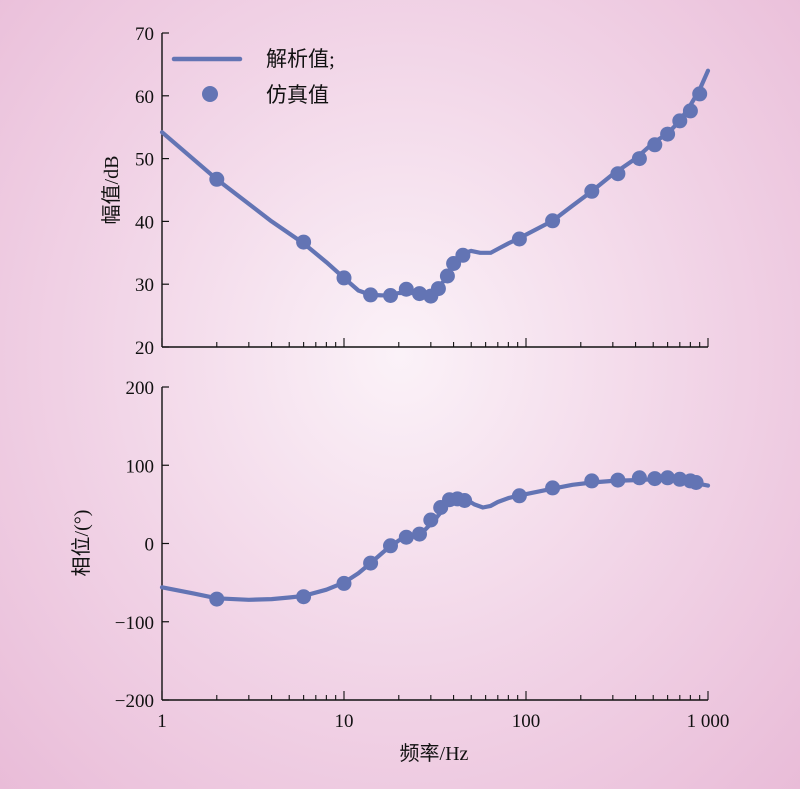 The image size is (800, 789). What do you see at coordinates (150, 545) in the screenshot?
I see `y-tick-label: 0` at bounding box center [150, 545].